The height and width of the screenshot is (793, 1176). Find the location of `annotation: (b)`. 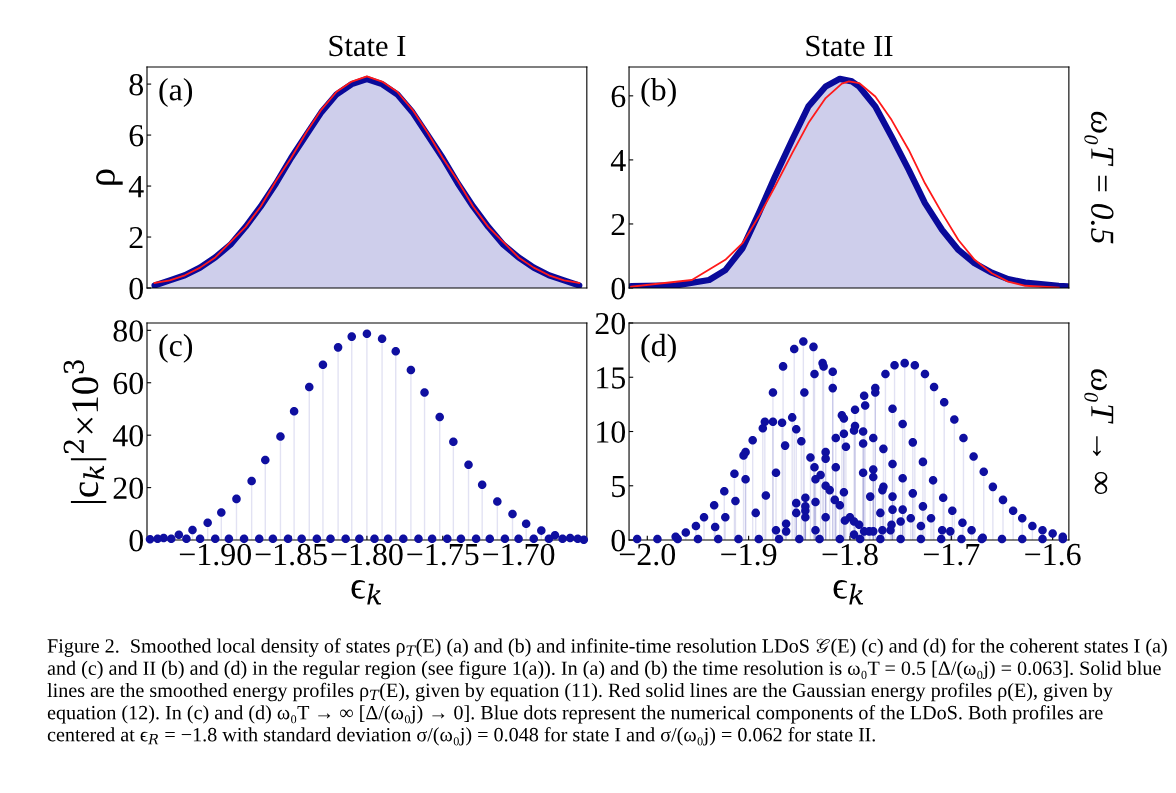

annotation: (b) is located at coordinates (658, 93).